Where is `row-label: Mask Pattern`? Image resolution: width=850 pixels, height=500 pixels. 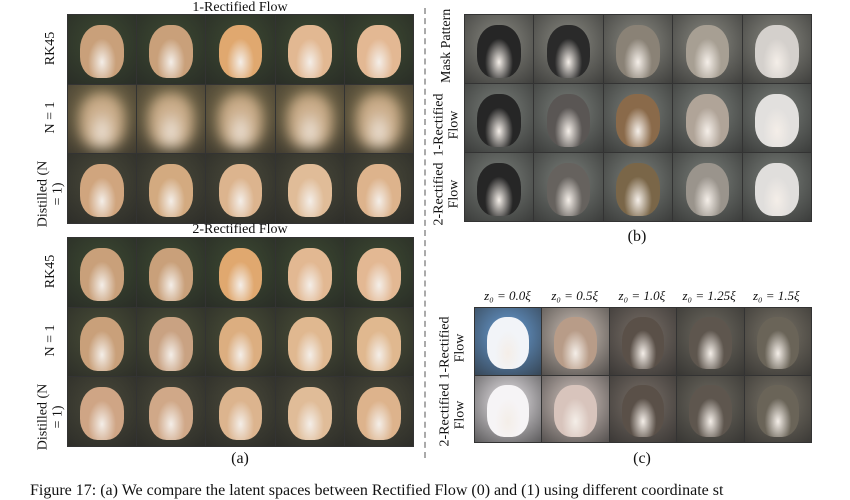
row-label: Mask Pattern is located at coordinates (446, 45).